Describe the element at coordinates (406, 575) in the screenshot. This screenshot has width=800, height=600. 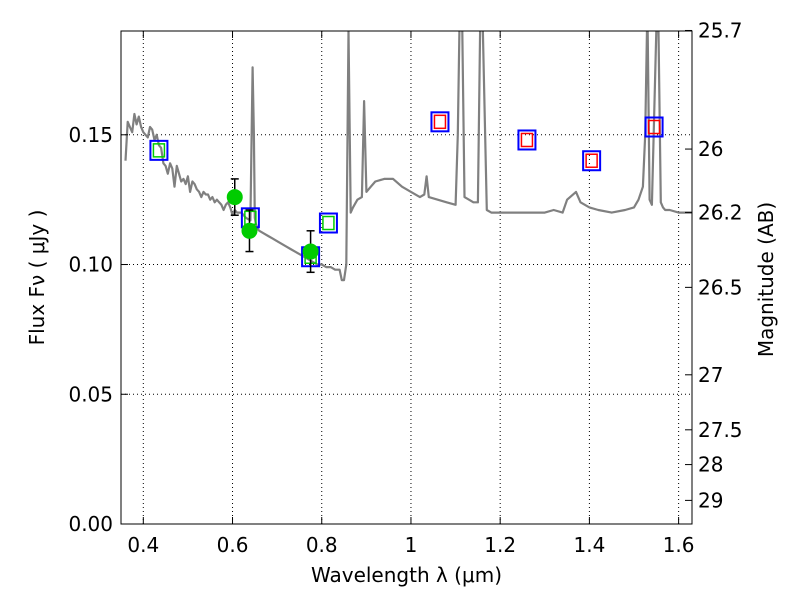
I see `x-axis-title: Wavelength λ (μm)` at that location.